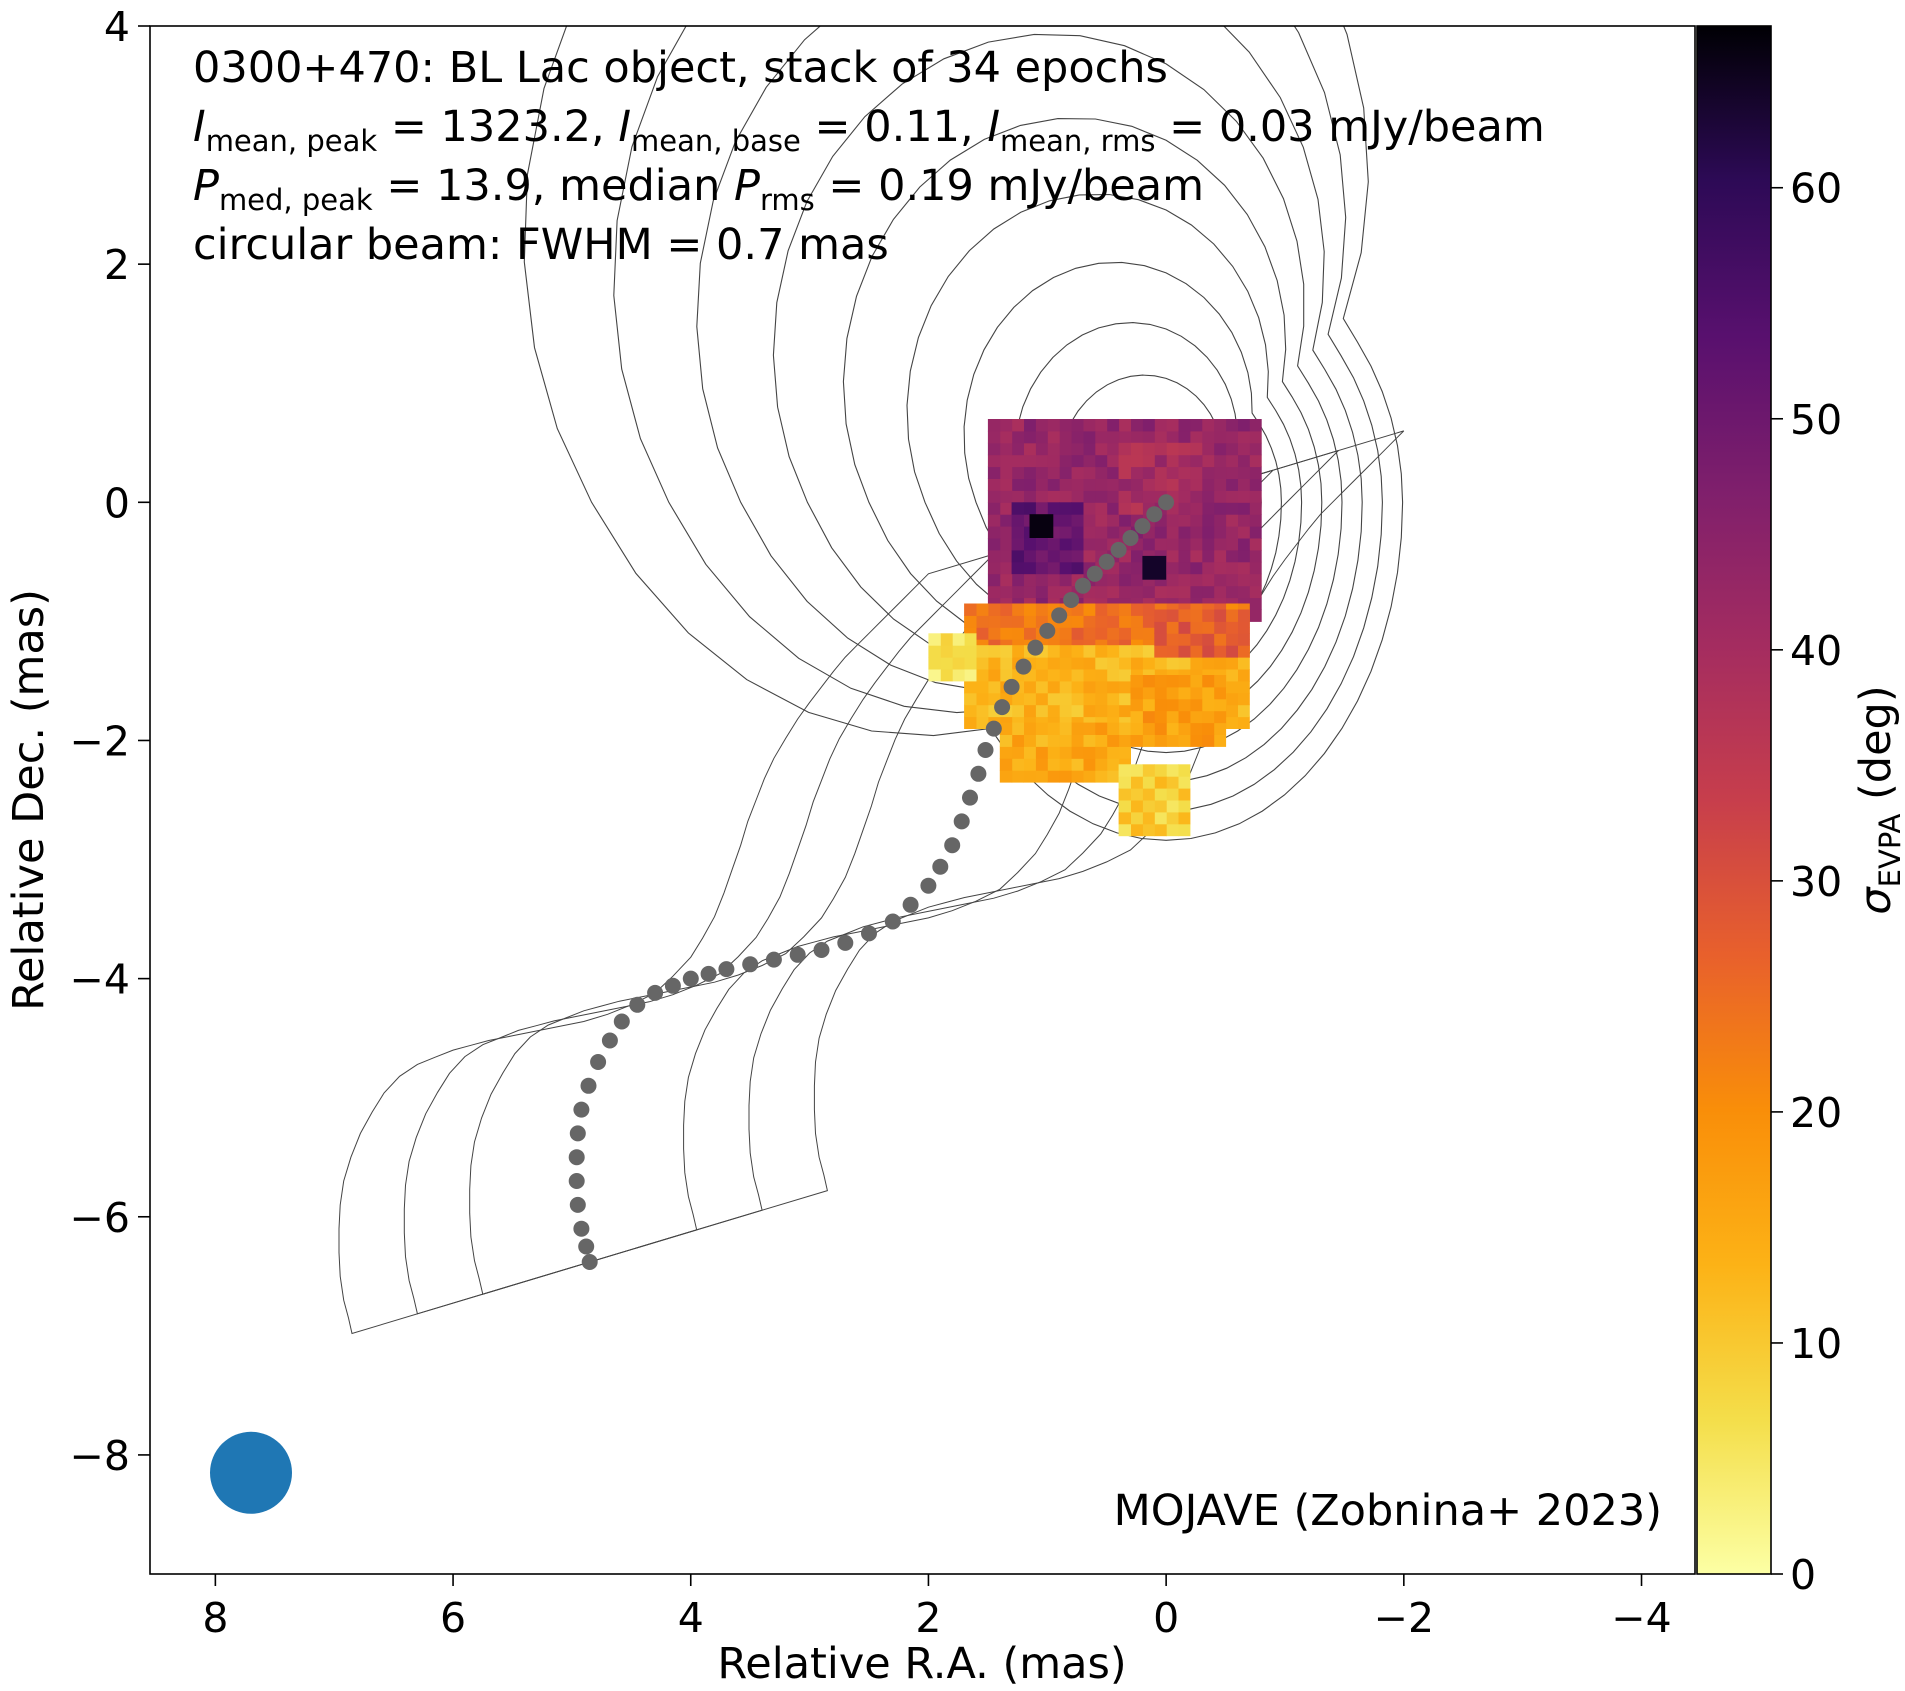 This screenshot has height=1691, width=1905. What do you see at coordinates (691, 1618) in the screenshot?
I see `x-tick-label: 4` at bounding box center [691, 1618].